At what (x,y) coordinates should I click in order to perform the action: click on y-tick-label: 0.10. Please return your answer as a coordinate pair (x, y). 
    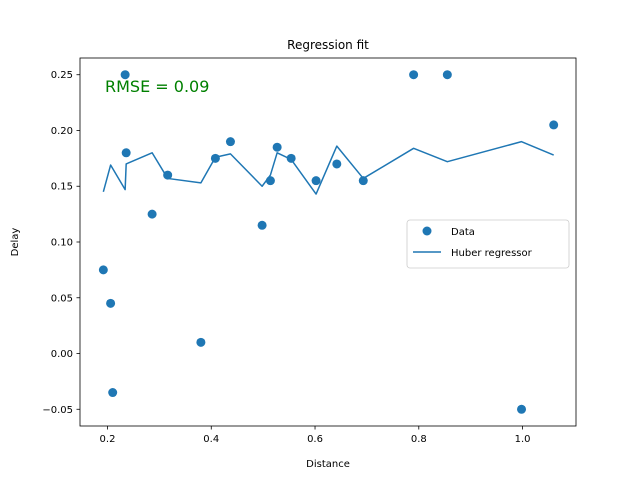
    Looking at the image, I should click on (62, 243).